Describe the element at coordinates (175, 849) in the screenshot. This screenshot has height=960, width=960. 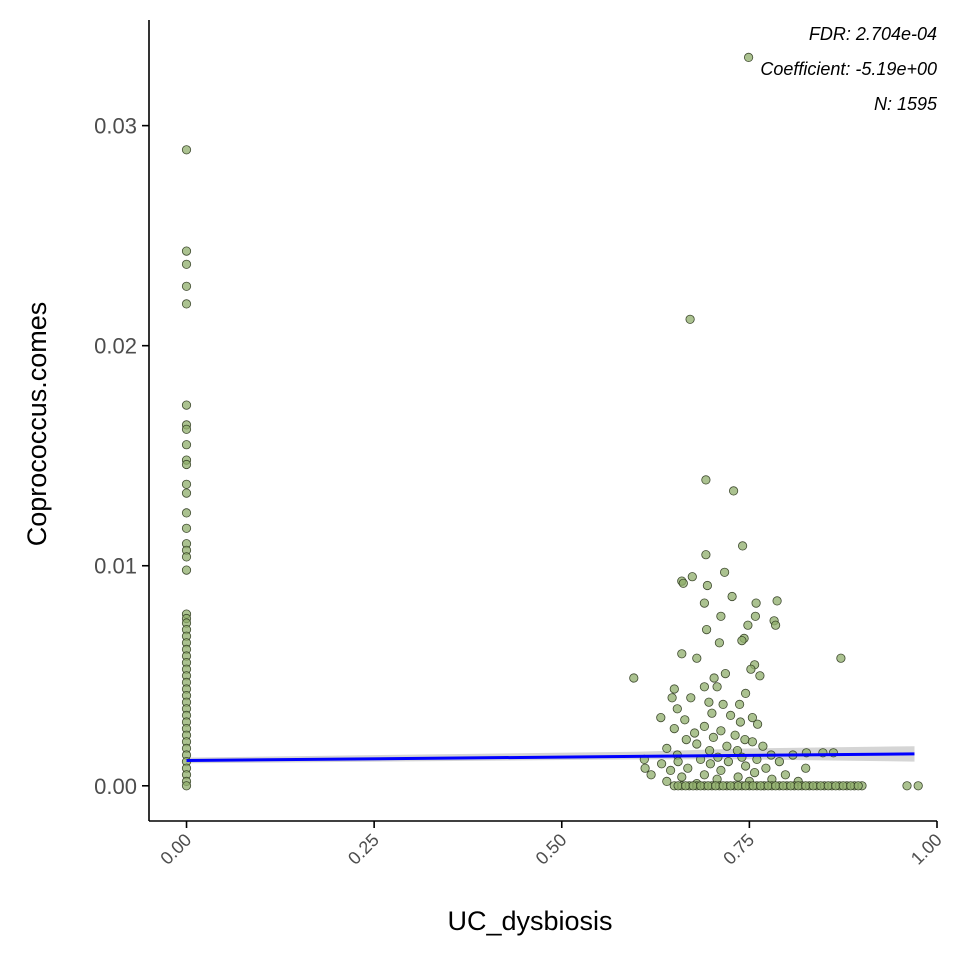
I see `x-tick-label: 0.00` at that location.